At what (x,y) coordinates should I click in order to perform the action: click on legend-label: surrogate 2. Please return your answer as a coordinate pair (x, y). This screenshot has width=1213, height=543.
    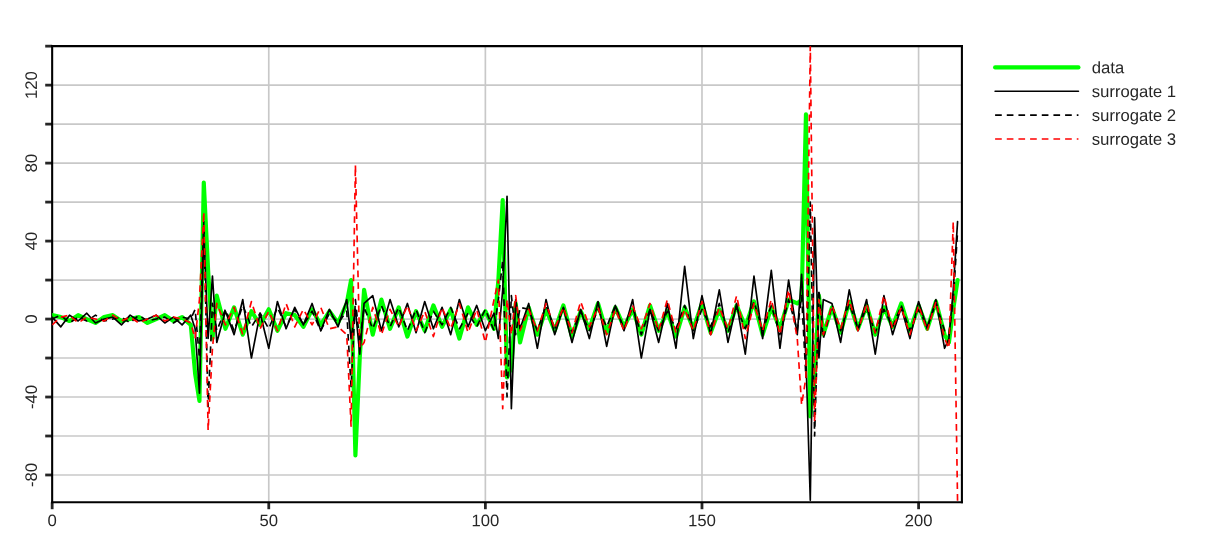
    Looking at the image, I should click on (1134, 117).